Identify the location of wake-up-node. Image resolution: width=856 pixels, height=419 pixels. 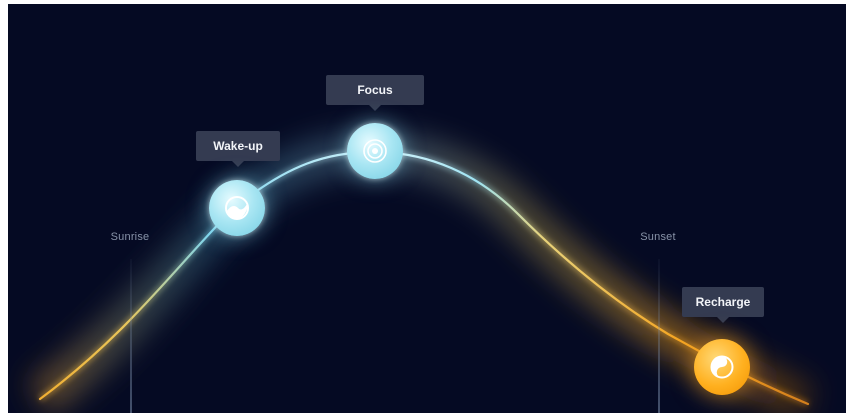
(237, 208).